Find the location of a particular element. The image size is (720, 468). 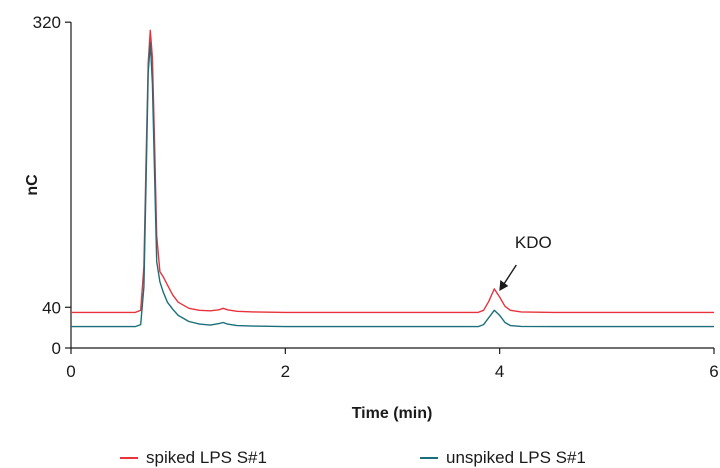

y-tick-label: 320 is located at coordinates (47, 22).